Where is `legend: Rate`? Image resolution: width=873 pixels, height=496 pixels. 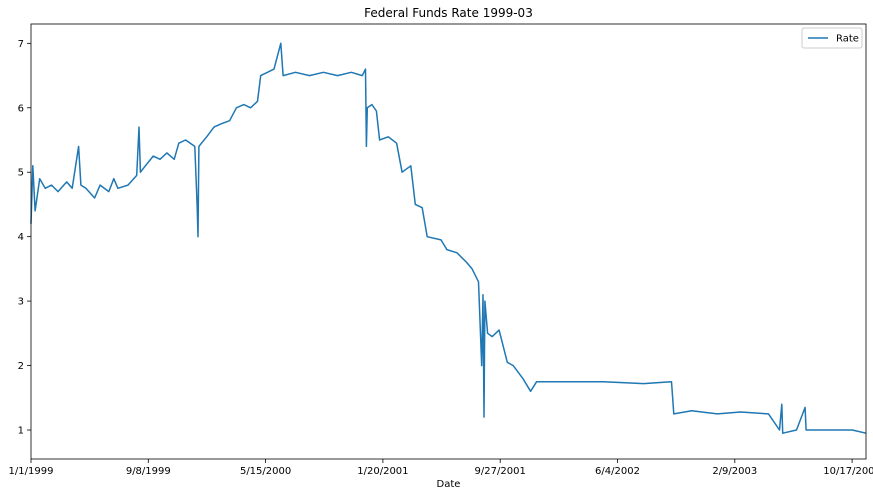
legend: Rate is located at coordinates (832, 38).